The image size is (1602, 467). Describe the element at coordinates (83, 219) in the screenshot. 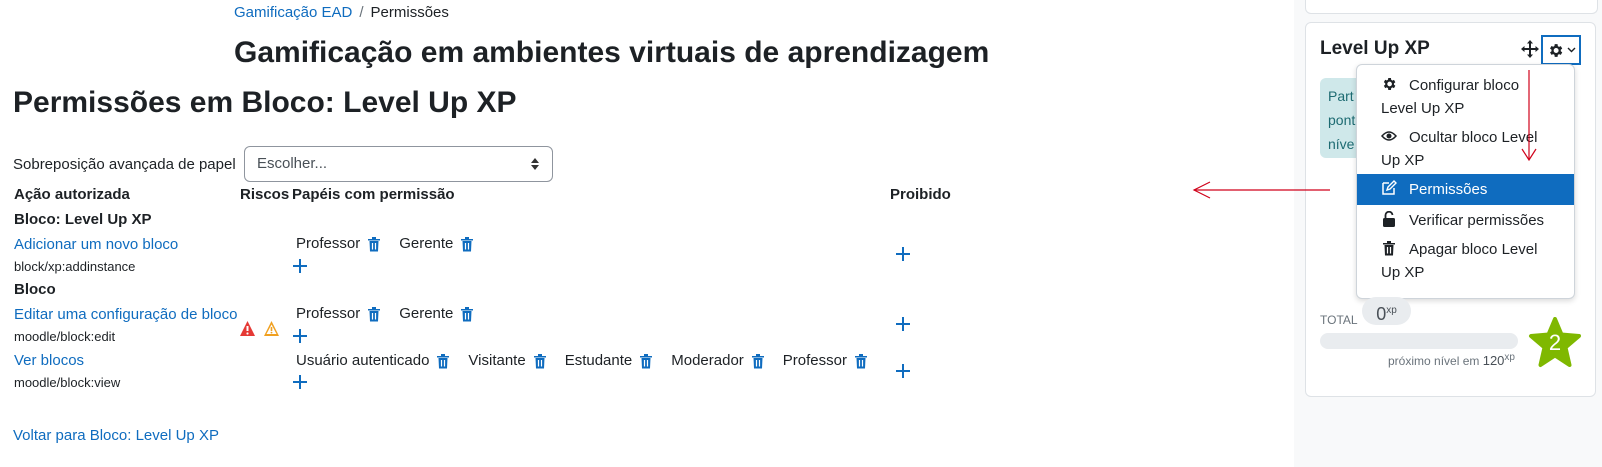

I see `section-title: Bloco: Level Up XP` at that location.